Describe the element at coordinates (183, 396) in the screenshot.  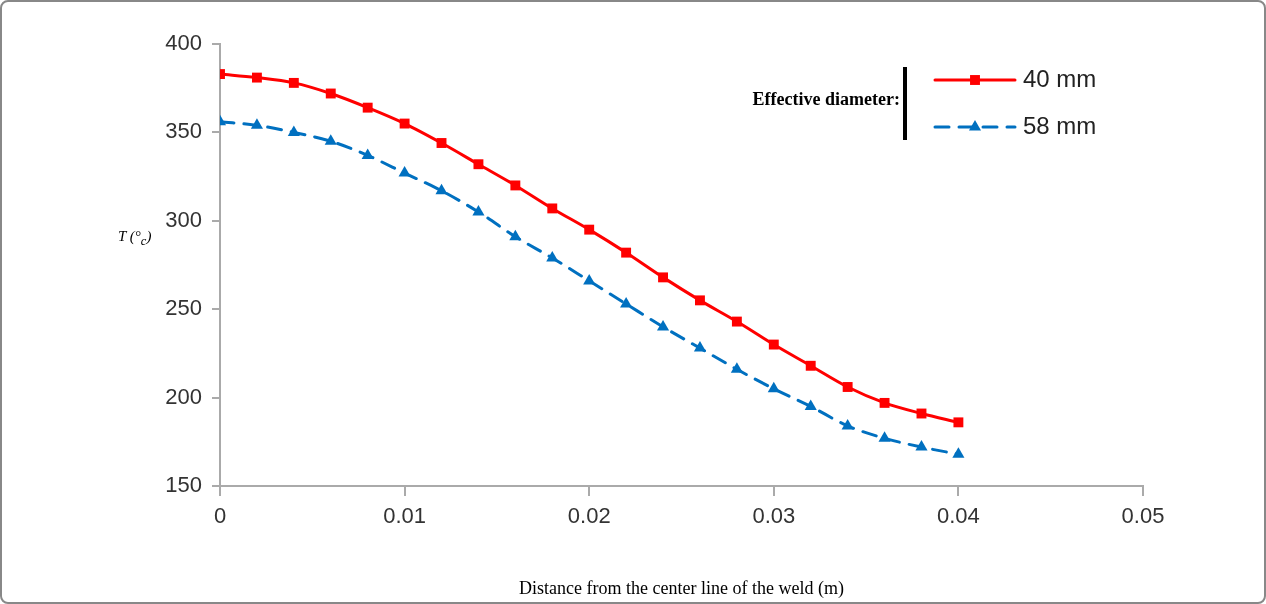
I see `y-tick-label: 200` at that location.